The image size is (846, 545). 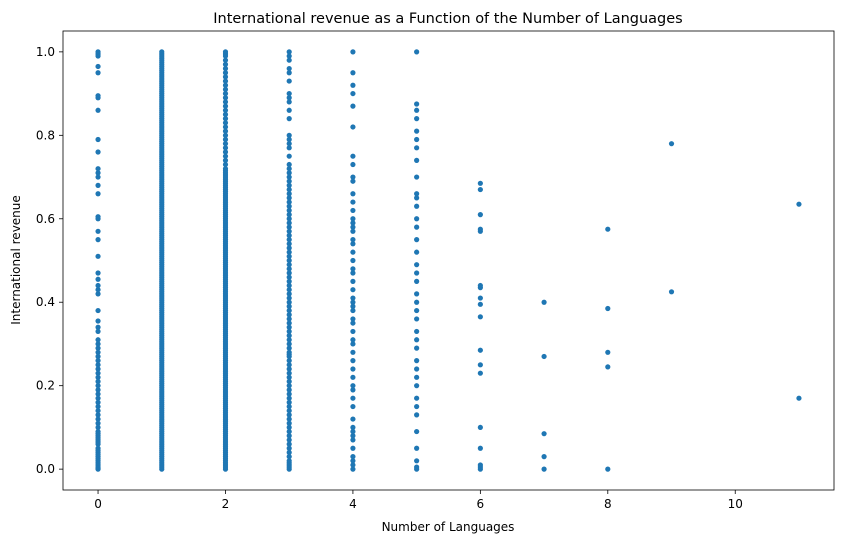 What do you see at coordinates (45, 469) in the screenshot?
I see `y-tick-label: 0.0` at bounding box center [45, 469].